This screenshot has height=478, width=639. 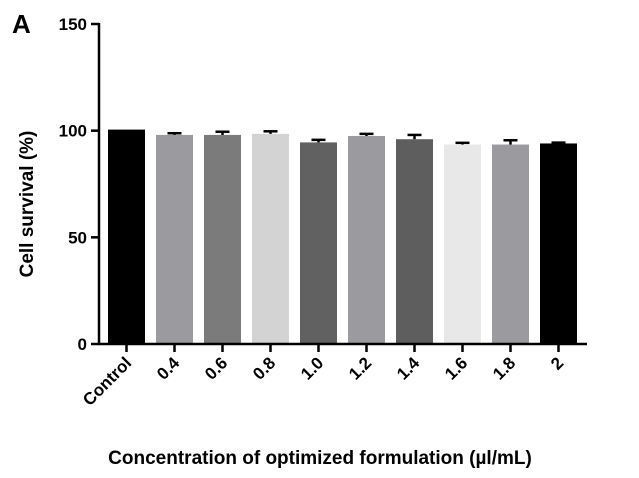 I want to click on x-tick-label-0: Control, so click(x=107, y=381).